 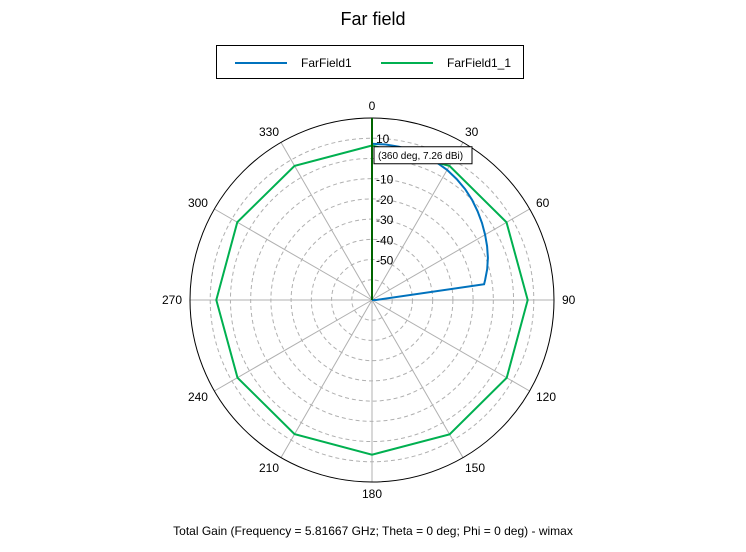 I want to click on radial-tick-label: -40, so click(x=385, y=240).